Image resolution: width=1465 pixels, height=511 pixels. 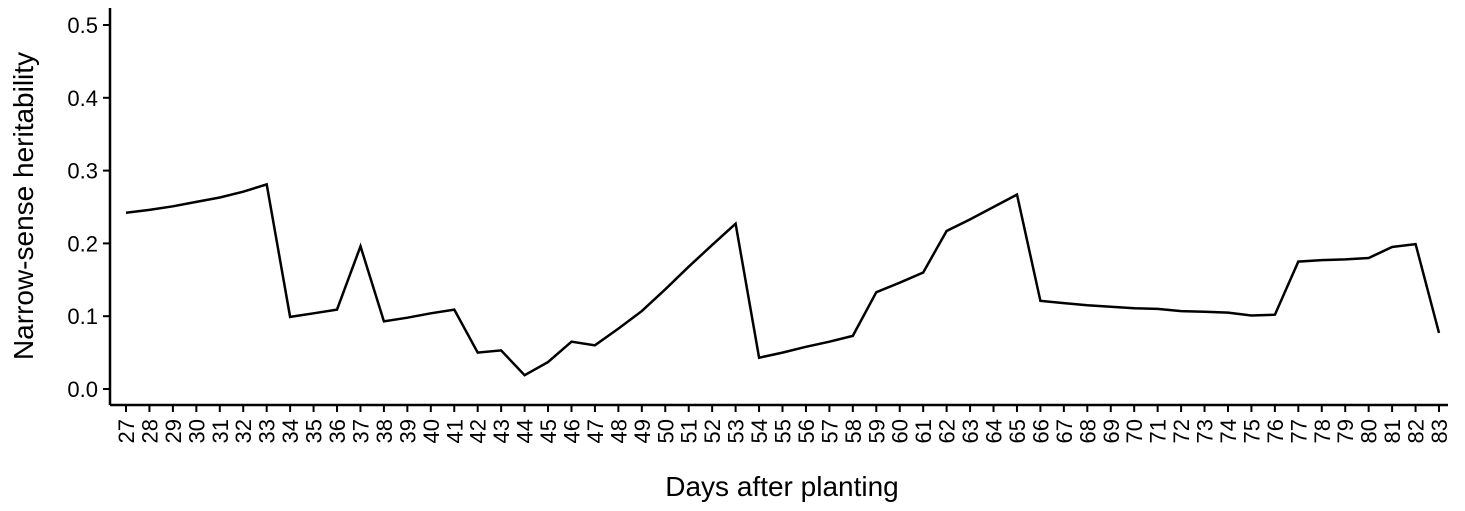 What do you see at coordinates (1369, 431) in the screenshot?
I see `x-tick-label: 80` at bounding box center [1369, 431].